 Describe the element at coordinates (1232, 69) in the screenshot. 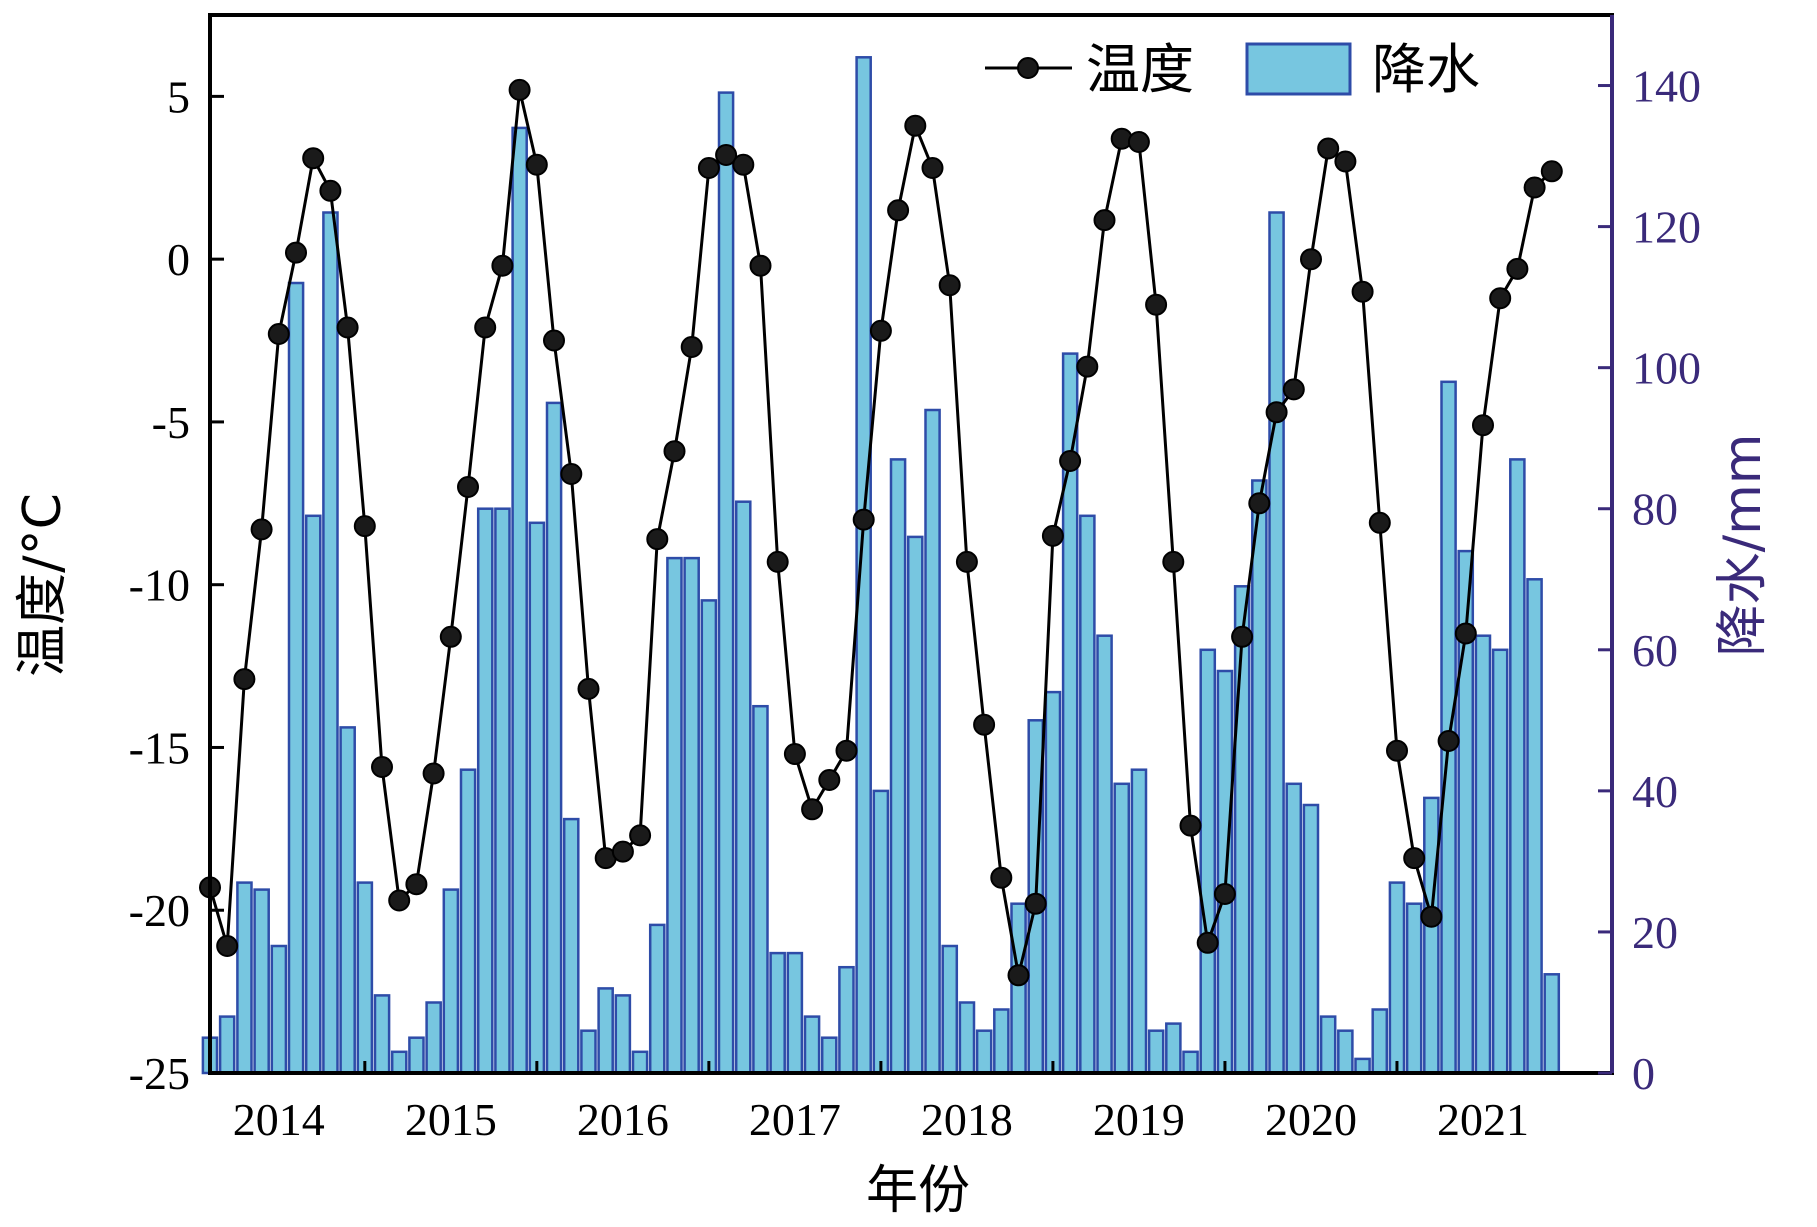

I see `legend: 温度 降水` at that location.